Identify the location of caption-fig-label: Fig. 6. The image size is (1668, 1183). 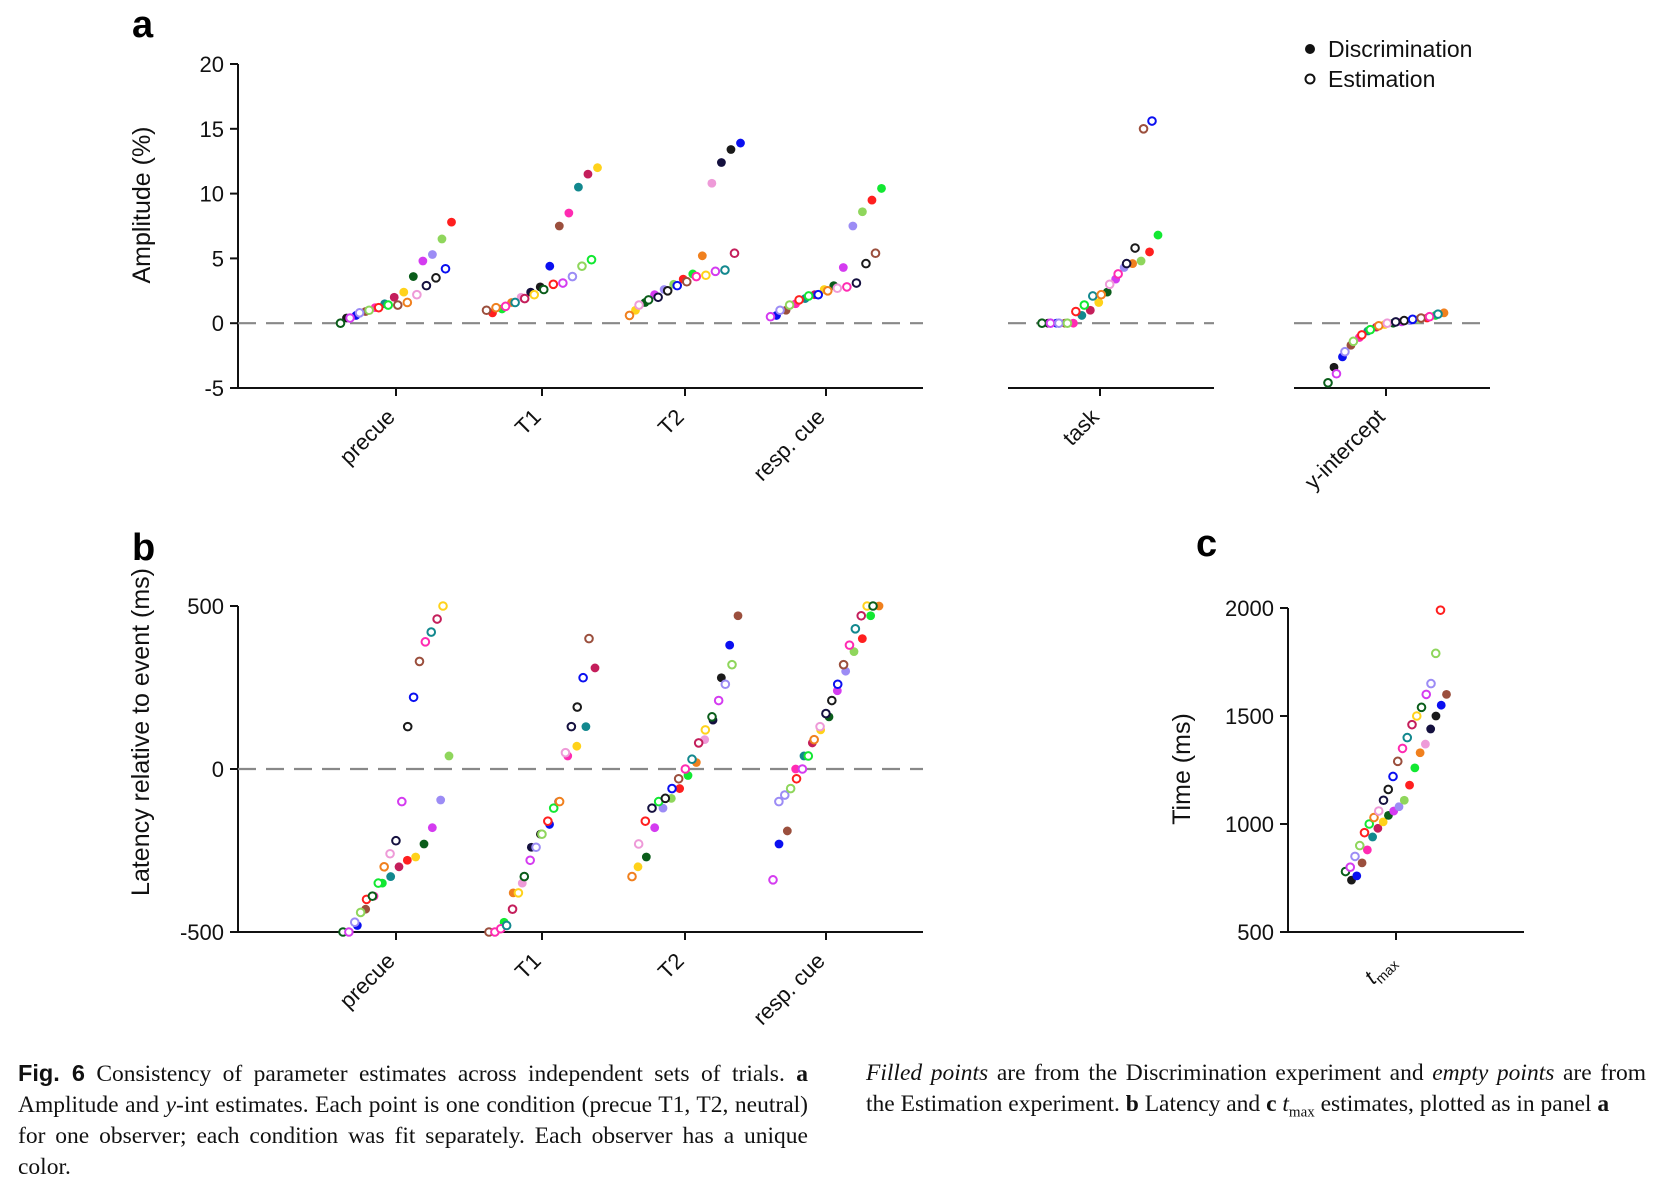
(51, 1073).